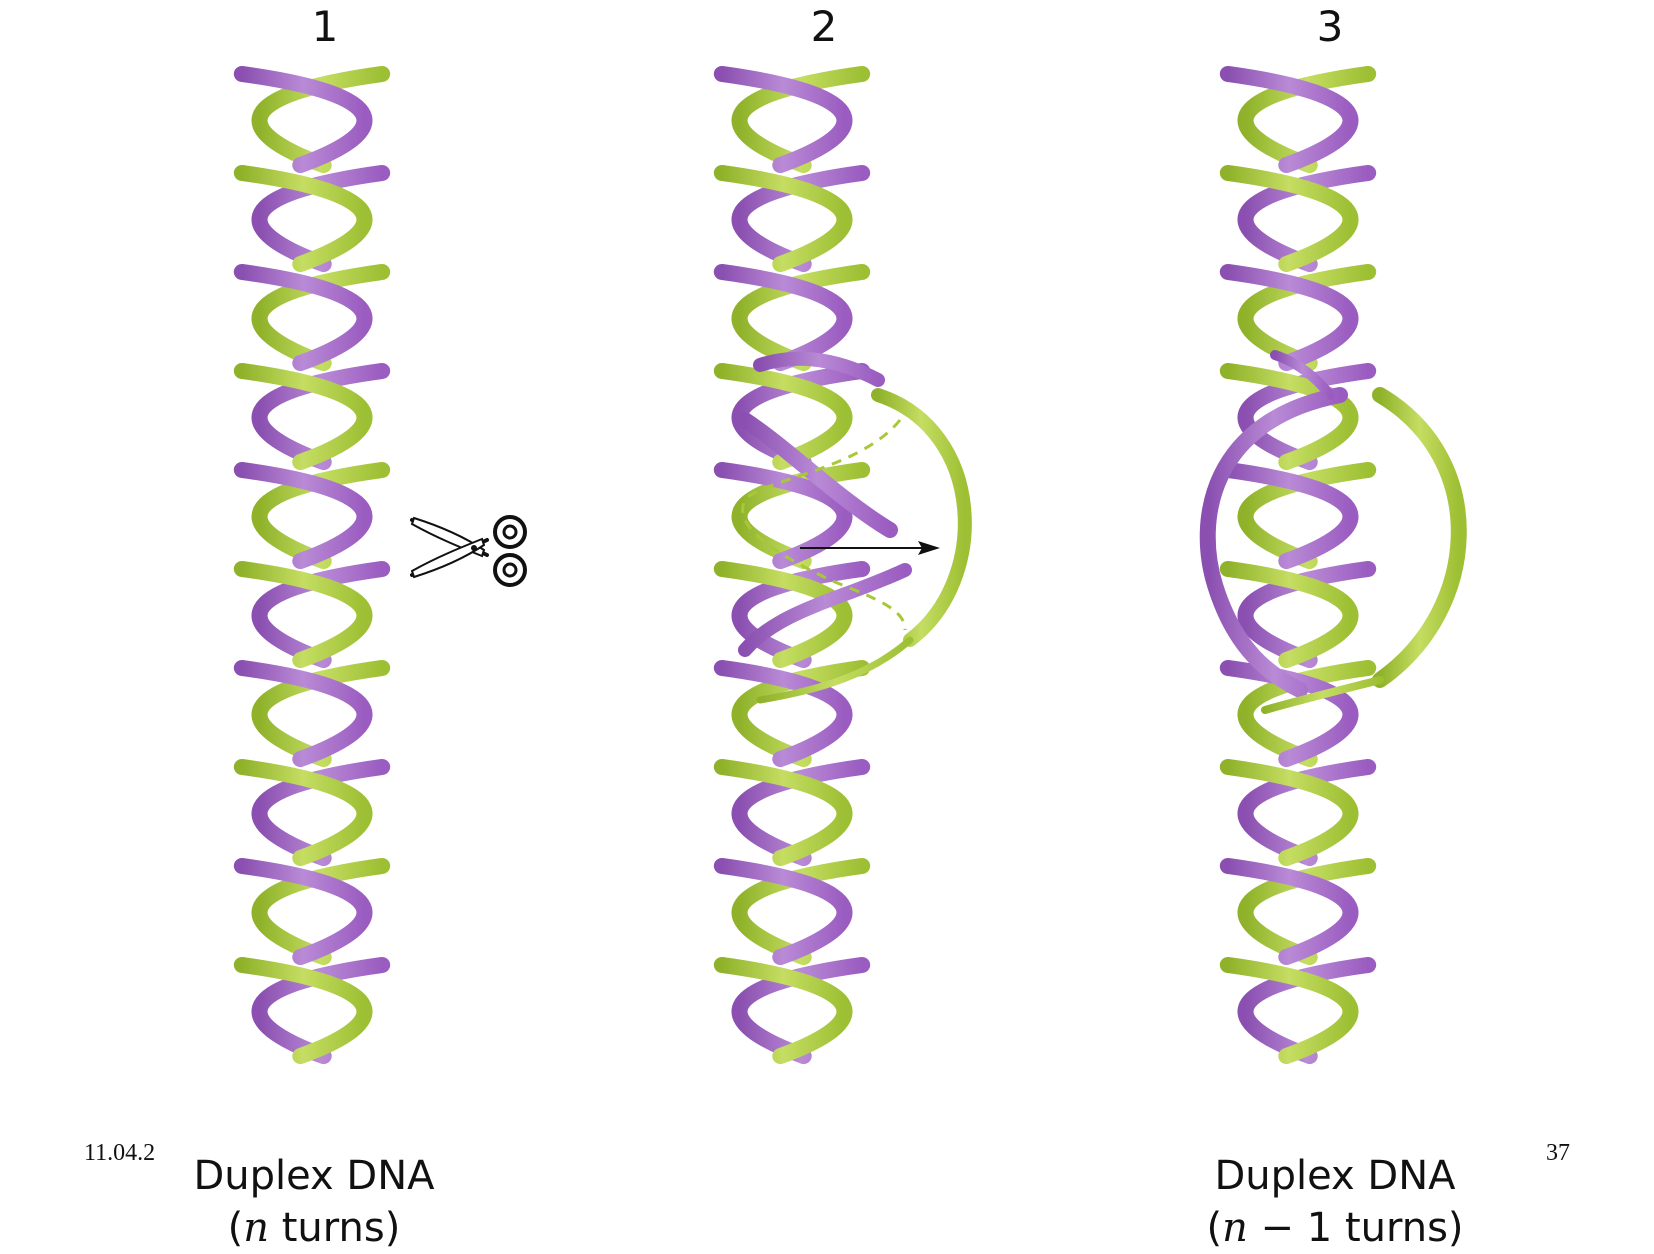 This screenshot has height=1254, width=1654. Describe the element at coordinates (314, 1202) in the screenshot. I see `caption-left: Duplex DNA (n turns)` at that location.